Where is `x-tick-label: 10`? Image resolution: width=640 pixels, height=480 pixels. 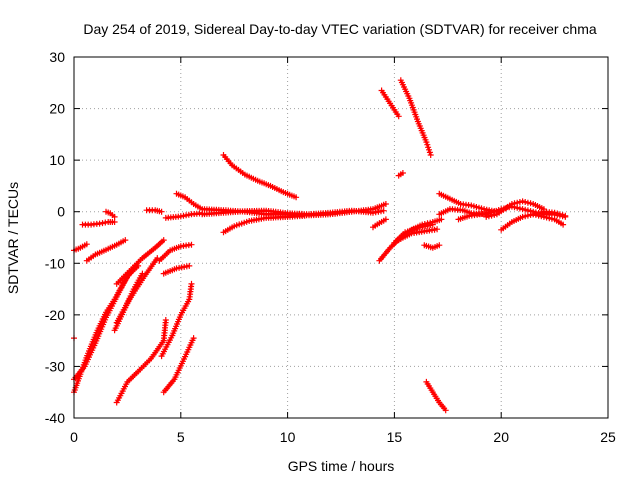 x-tick-label: 10 is located at coordinates (288, 437).